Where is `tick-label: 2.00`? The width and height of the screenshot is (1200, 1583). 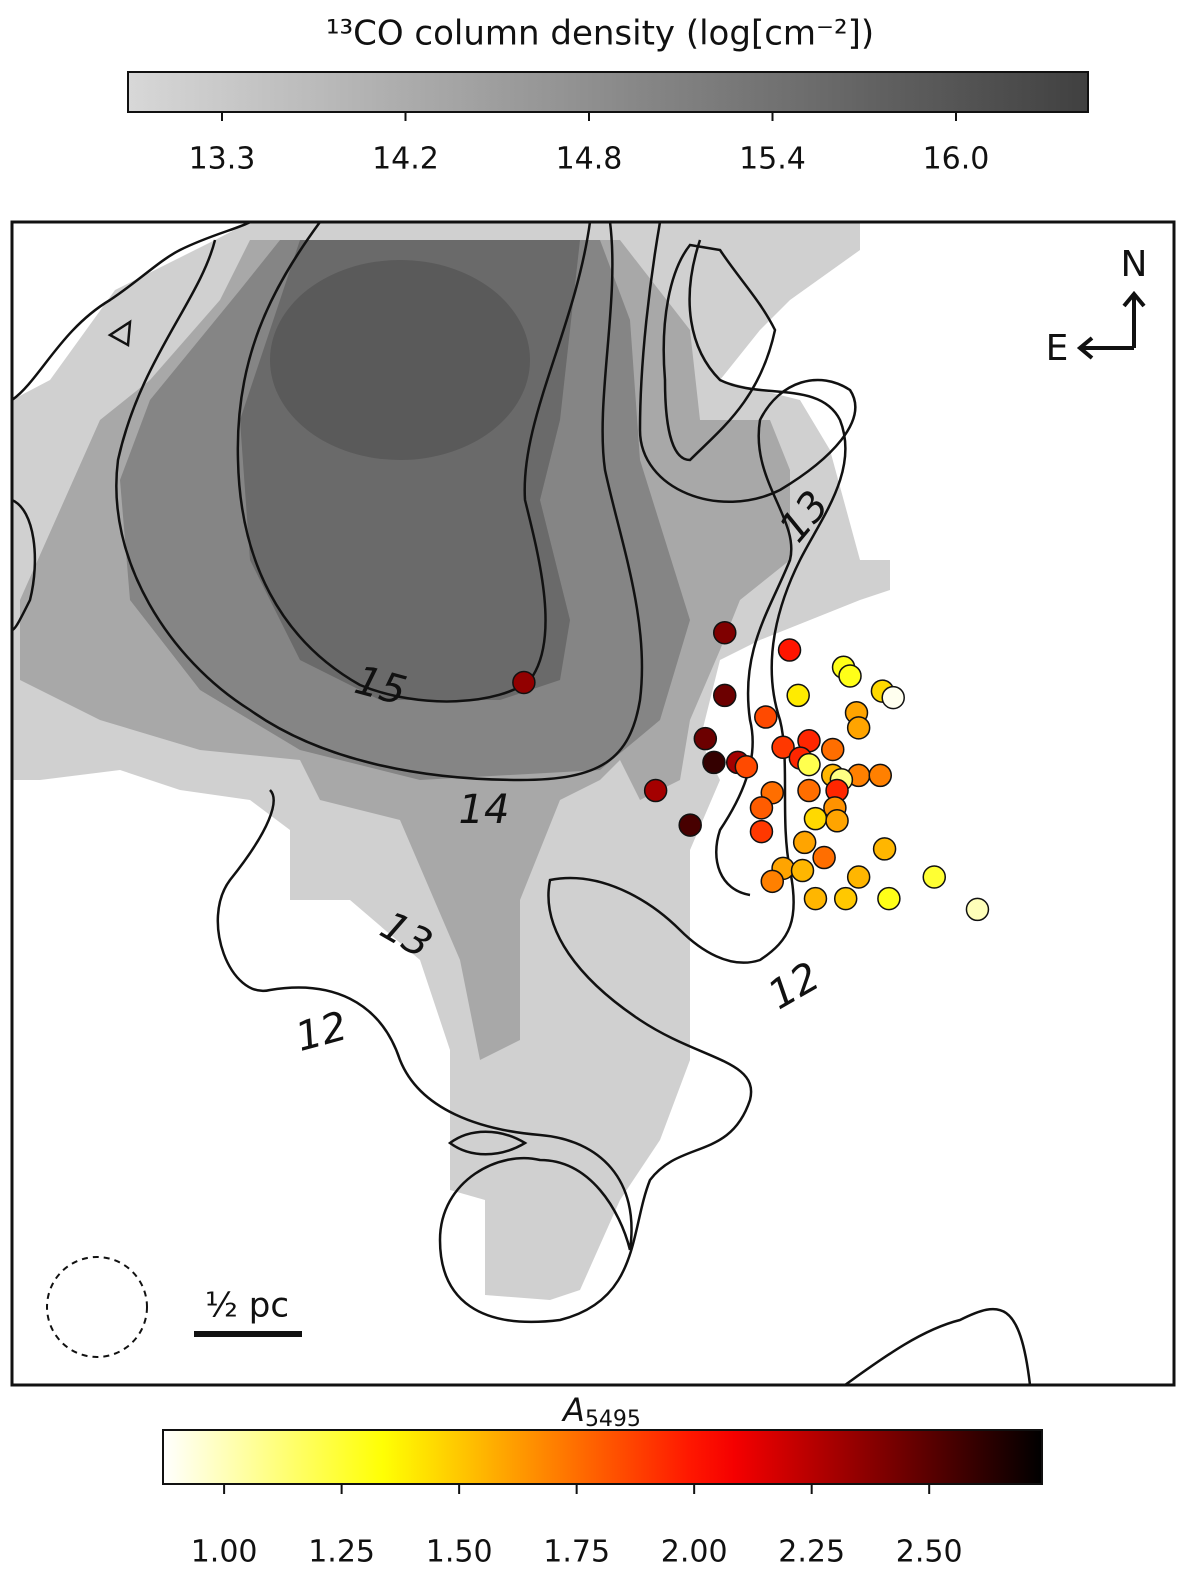
tick-label: 2.00 is located at coordinates (694, 1552).